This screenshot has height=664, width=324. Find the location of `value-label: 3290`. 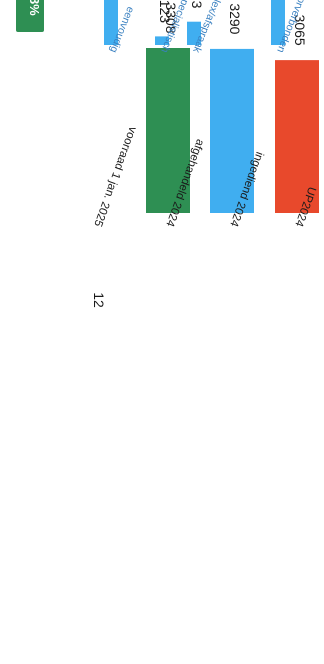

value-label: 3290 is located at coordinates (235, 18).